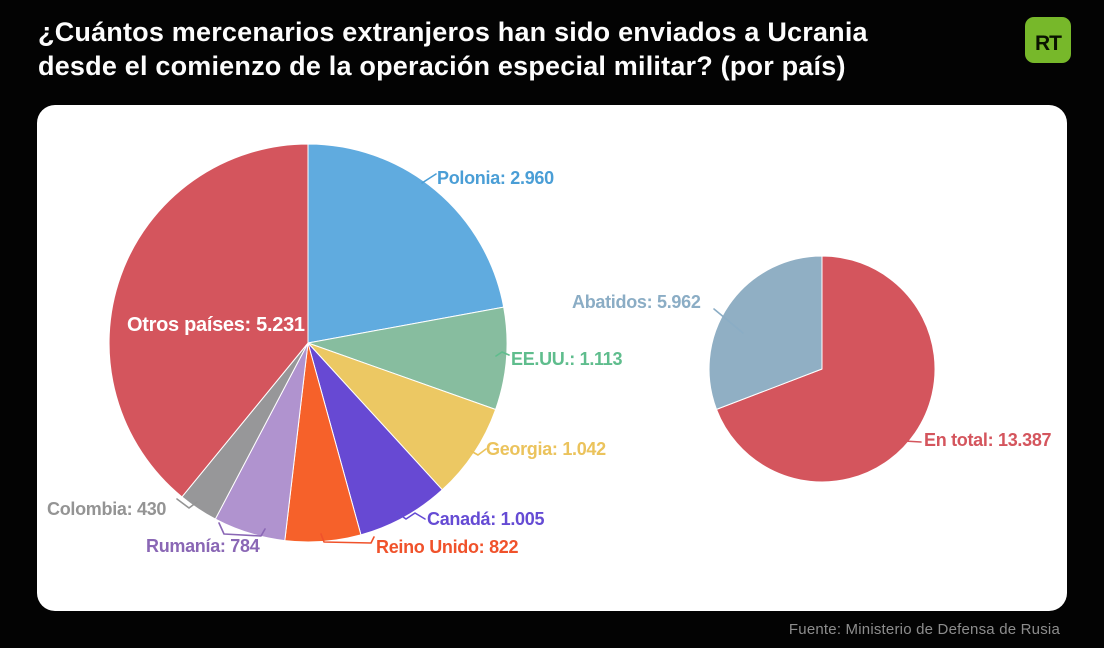 The height and width of the screenshot is (648, 1104). Describe the element at coordinates (486, 519) in the screenshot. I see `pie1-label-canad: Canadá: 1.005` at that location.